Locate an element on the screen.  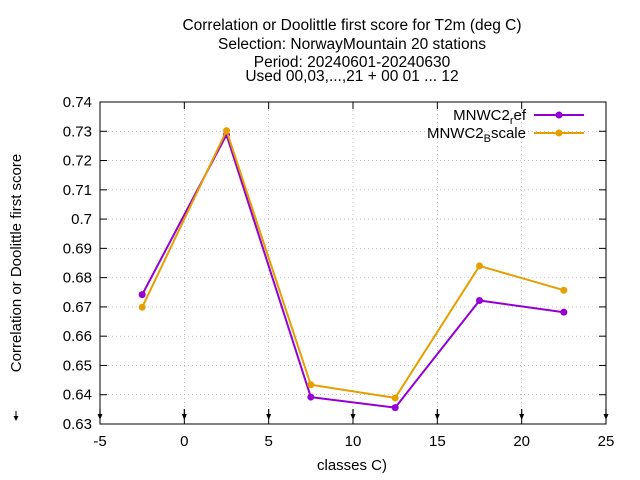
x-tick-label: 5 is located at coordinates (268, 441).